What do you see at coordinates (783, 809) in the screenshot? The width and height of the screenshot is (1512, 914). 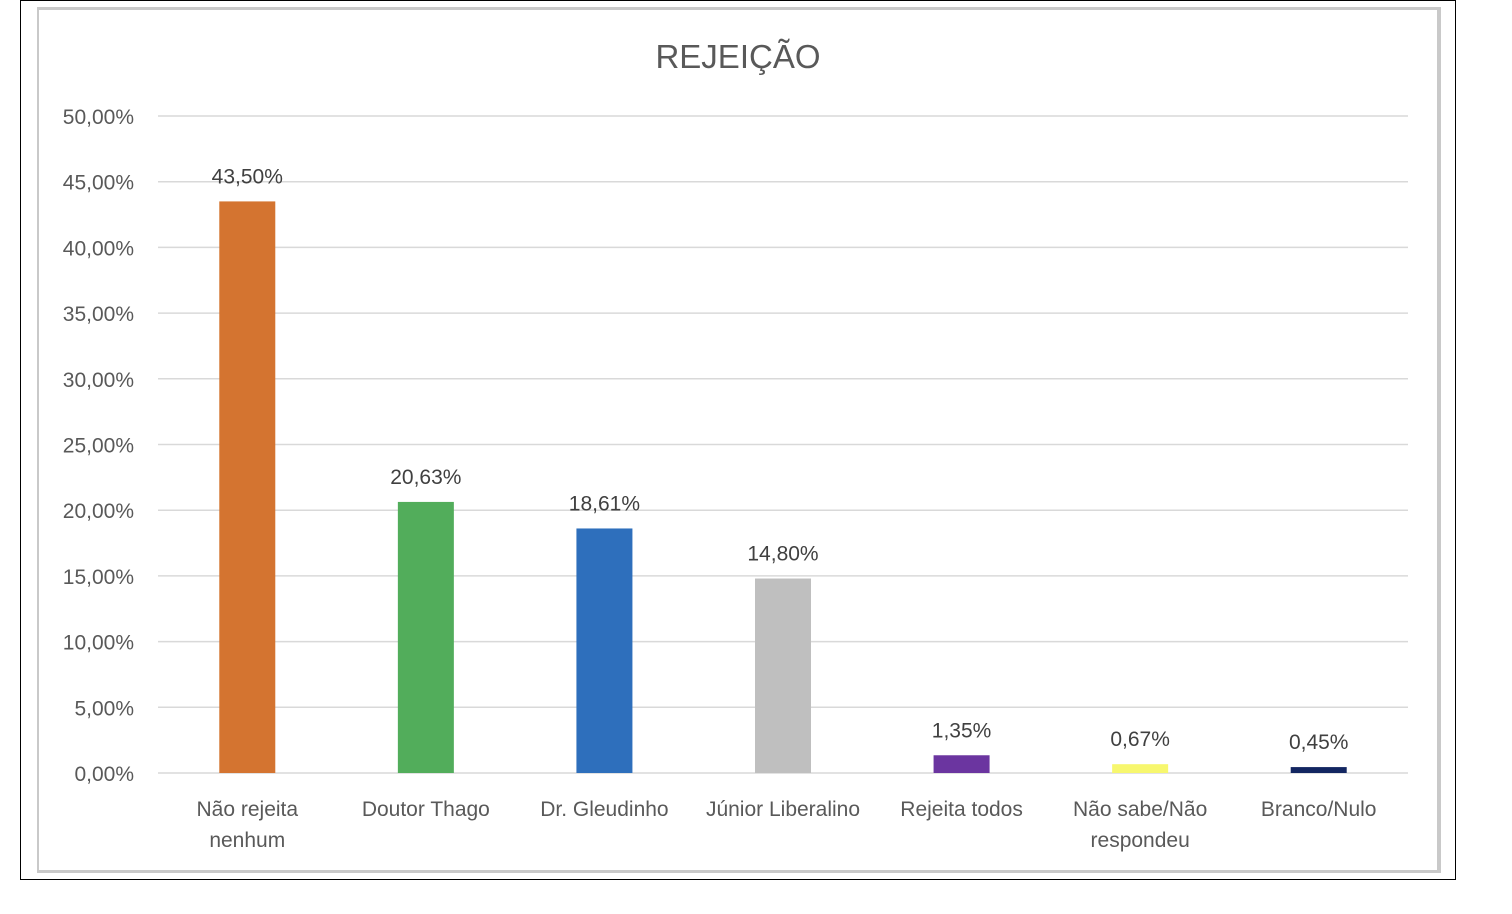 I see `x-tick-label: Júnior Liberalino` at bounding box center [783, 809].